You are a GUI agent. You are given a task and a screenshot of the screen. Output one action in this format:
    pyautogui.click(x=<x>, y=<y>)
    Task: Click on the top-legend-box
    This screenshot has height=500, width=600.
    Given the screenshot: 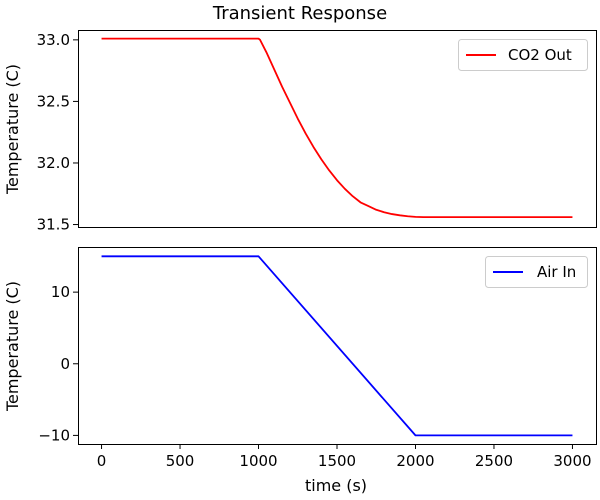 What is the action you would take?
    pyautogui.click(x=523, y=55)
    